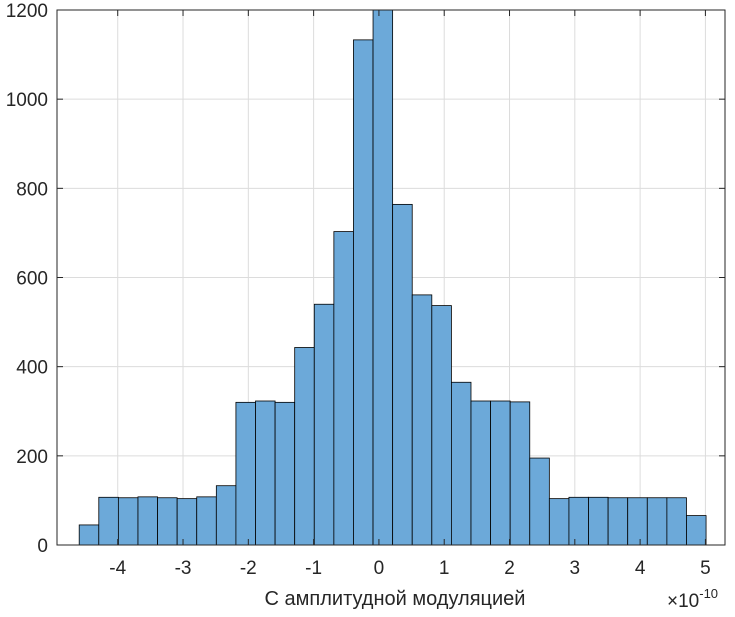 The image size is (735, 617). What do you see at coordinates (705, 568) in the screenshot?
I see `x-tick-label: 5` at bounding box center [705, 568].